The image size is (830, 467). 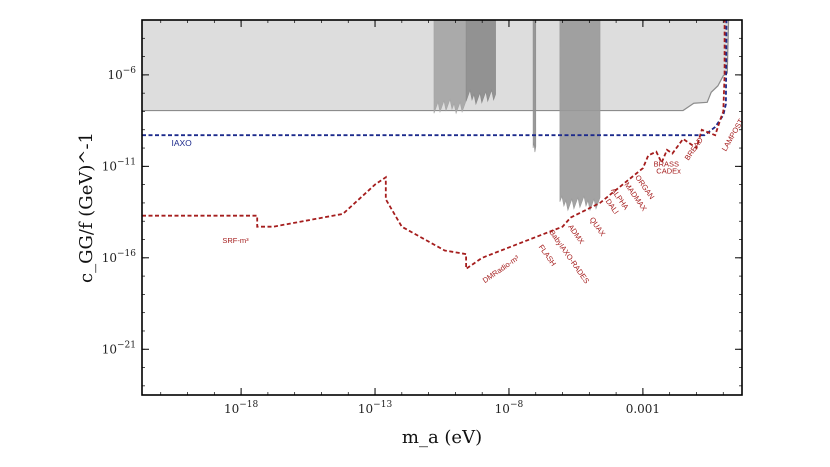 What do you see at coordinates (666, 163) in the screenshot?
I see `annotation-label: BRASS` at bounding box center [666, 163].